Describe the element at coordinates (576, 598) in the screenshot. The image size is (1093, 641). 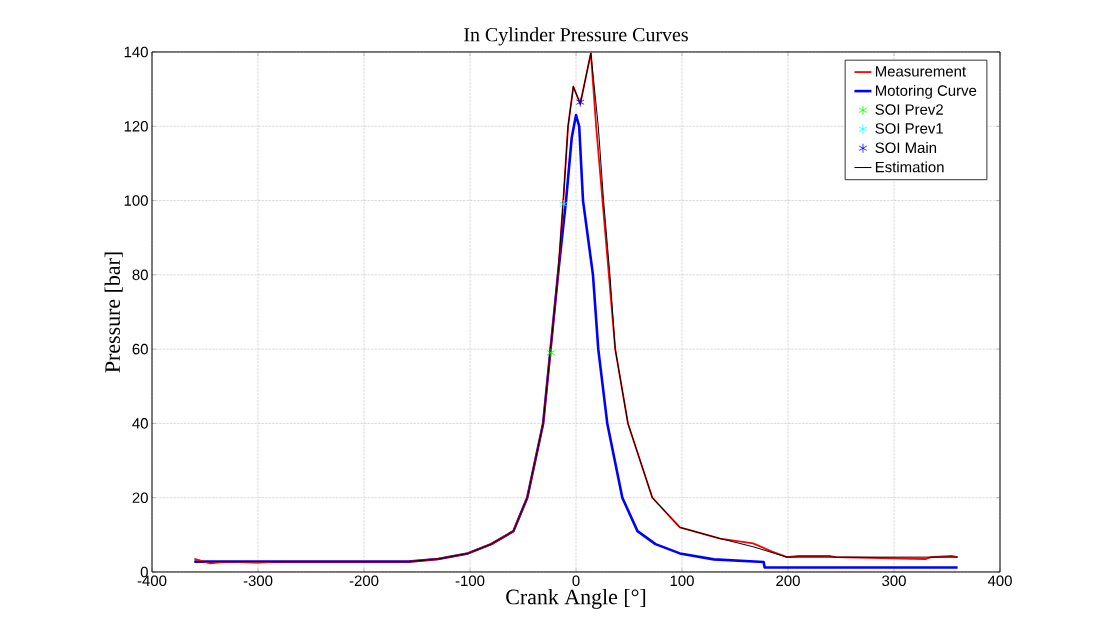
I see `x-axis-title: Crank Angle [°]` at that location.